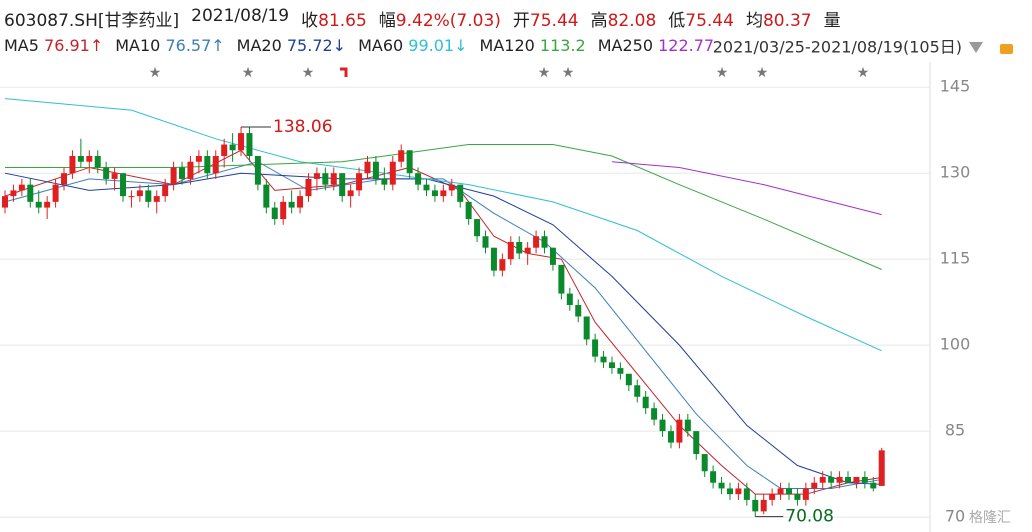 The image size is (1032, 532). I want to click on ma-value: 76.57↑, so click(195, 45).